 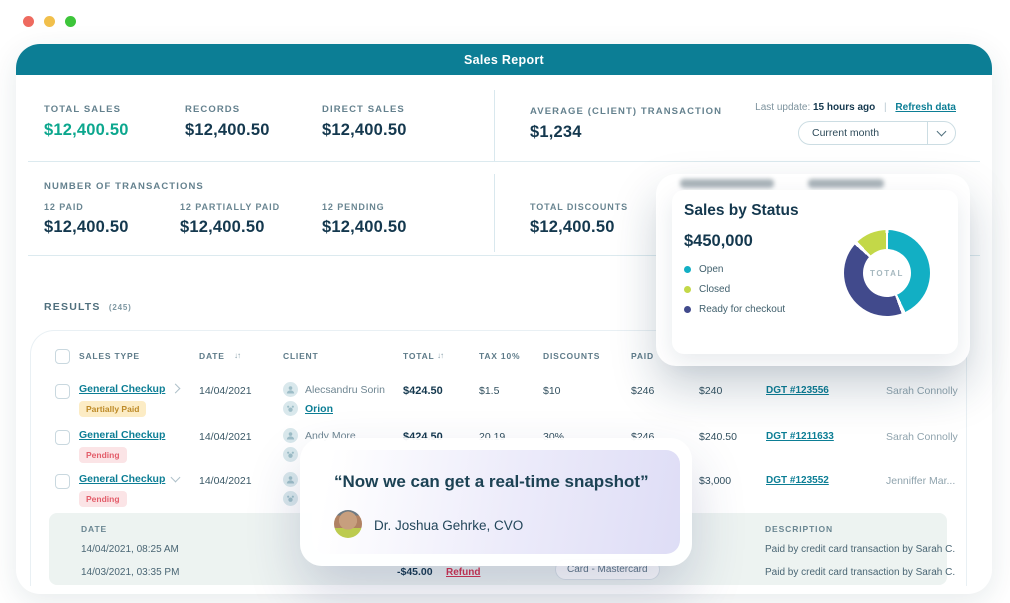 What do you see at coordinates (741, 210) in the screenshot?
I see `chart-title: Sales by Status` at bounding box center [741, 210].